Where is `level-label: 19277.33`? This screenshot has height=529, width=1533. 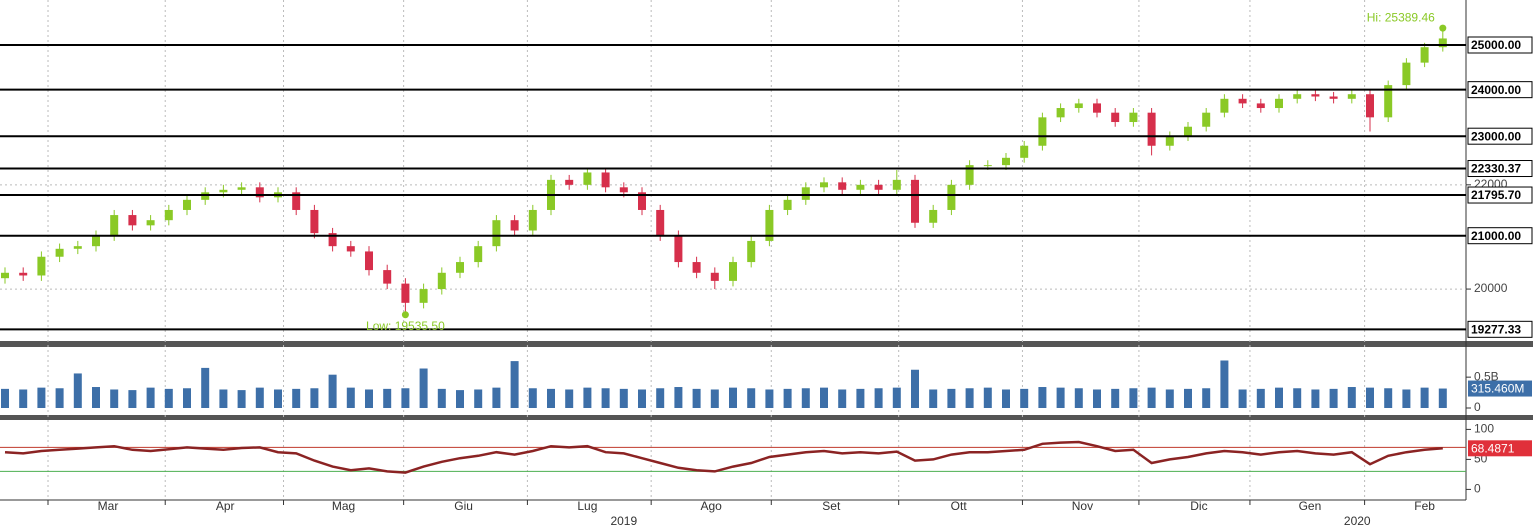 level-label: 19277.33 is located at coordinates (1496, 329).